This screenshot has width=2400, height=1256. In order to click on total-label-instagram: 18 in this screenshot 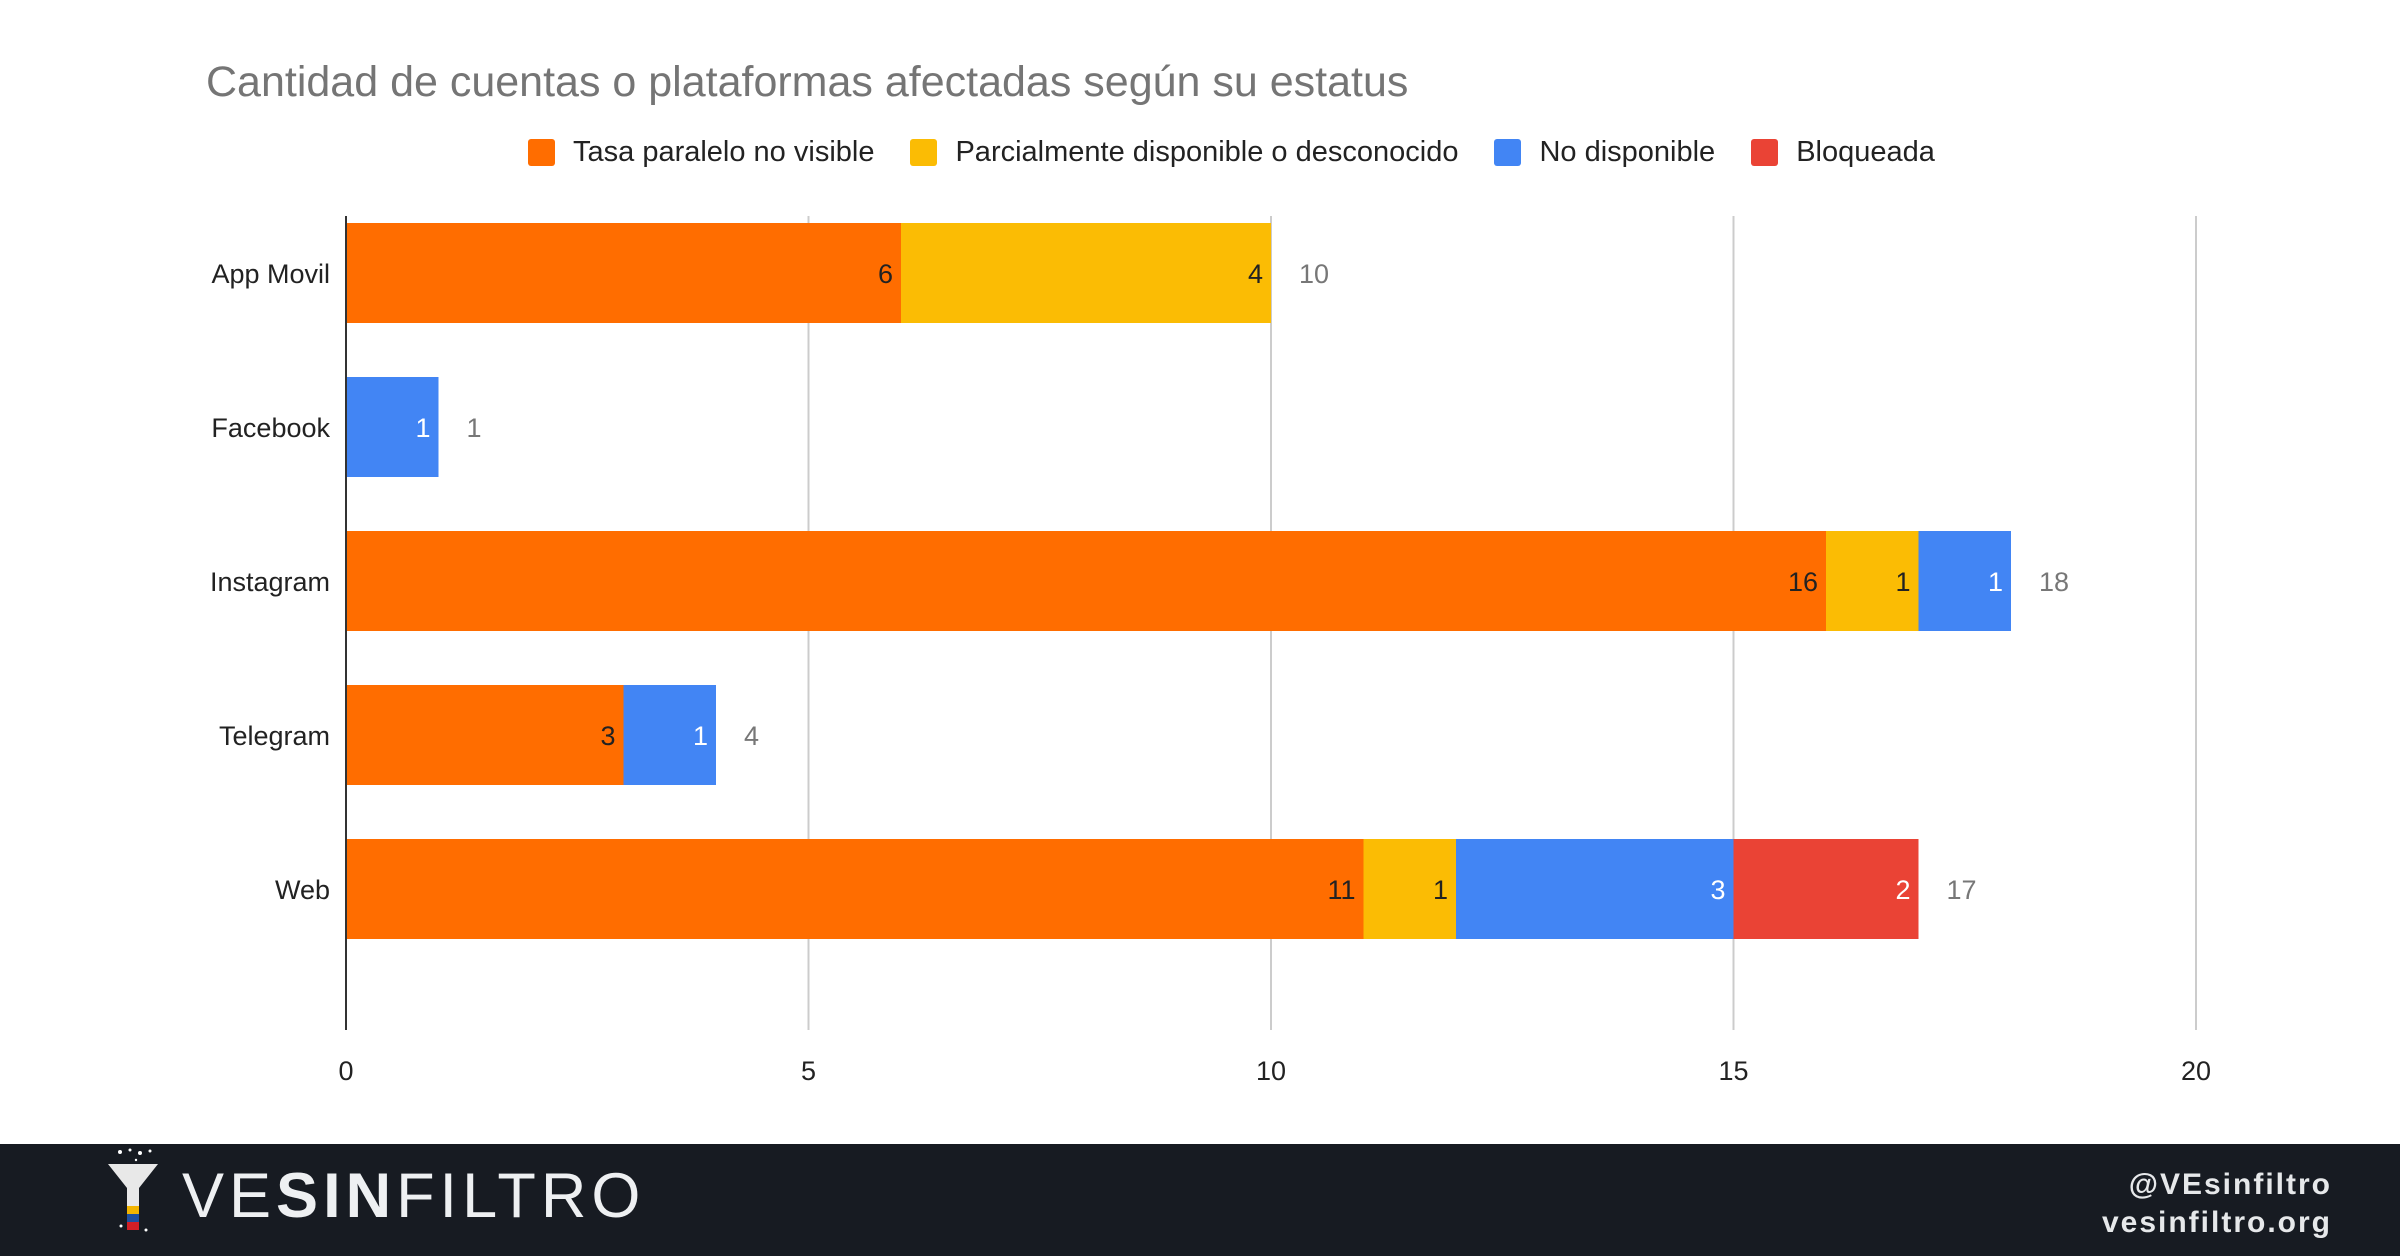, I will do `click(2054, 582)`.